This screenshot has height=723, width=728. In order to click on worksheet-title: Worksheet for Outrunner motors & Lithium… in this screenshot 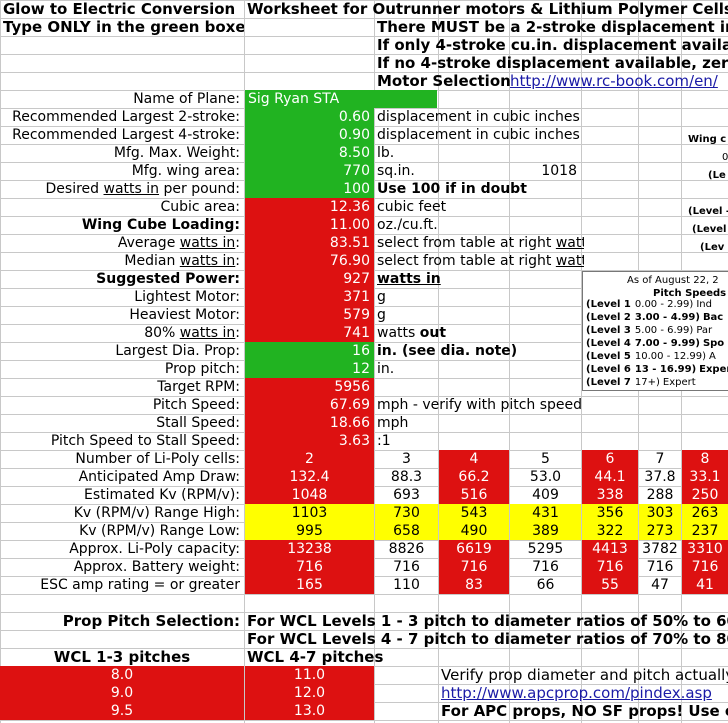, I will do `click(487, 9)`.